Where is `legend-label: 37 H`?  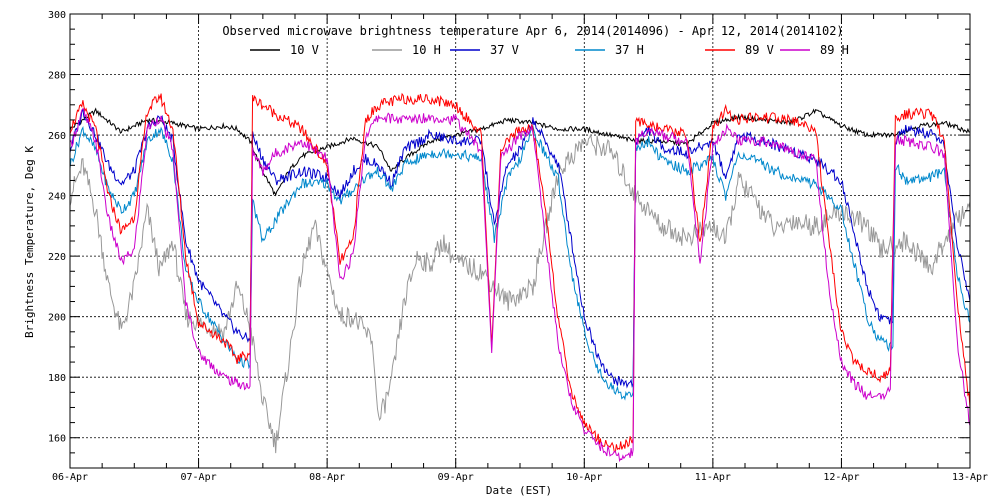 legend-label: 37 H is located at coordinates (629, 50).